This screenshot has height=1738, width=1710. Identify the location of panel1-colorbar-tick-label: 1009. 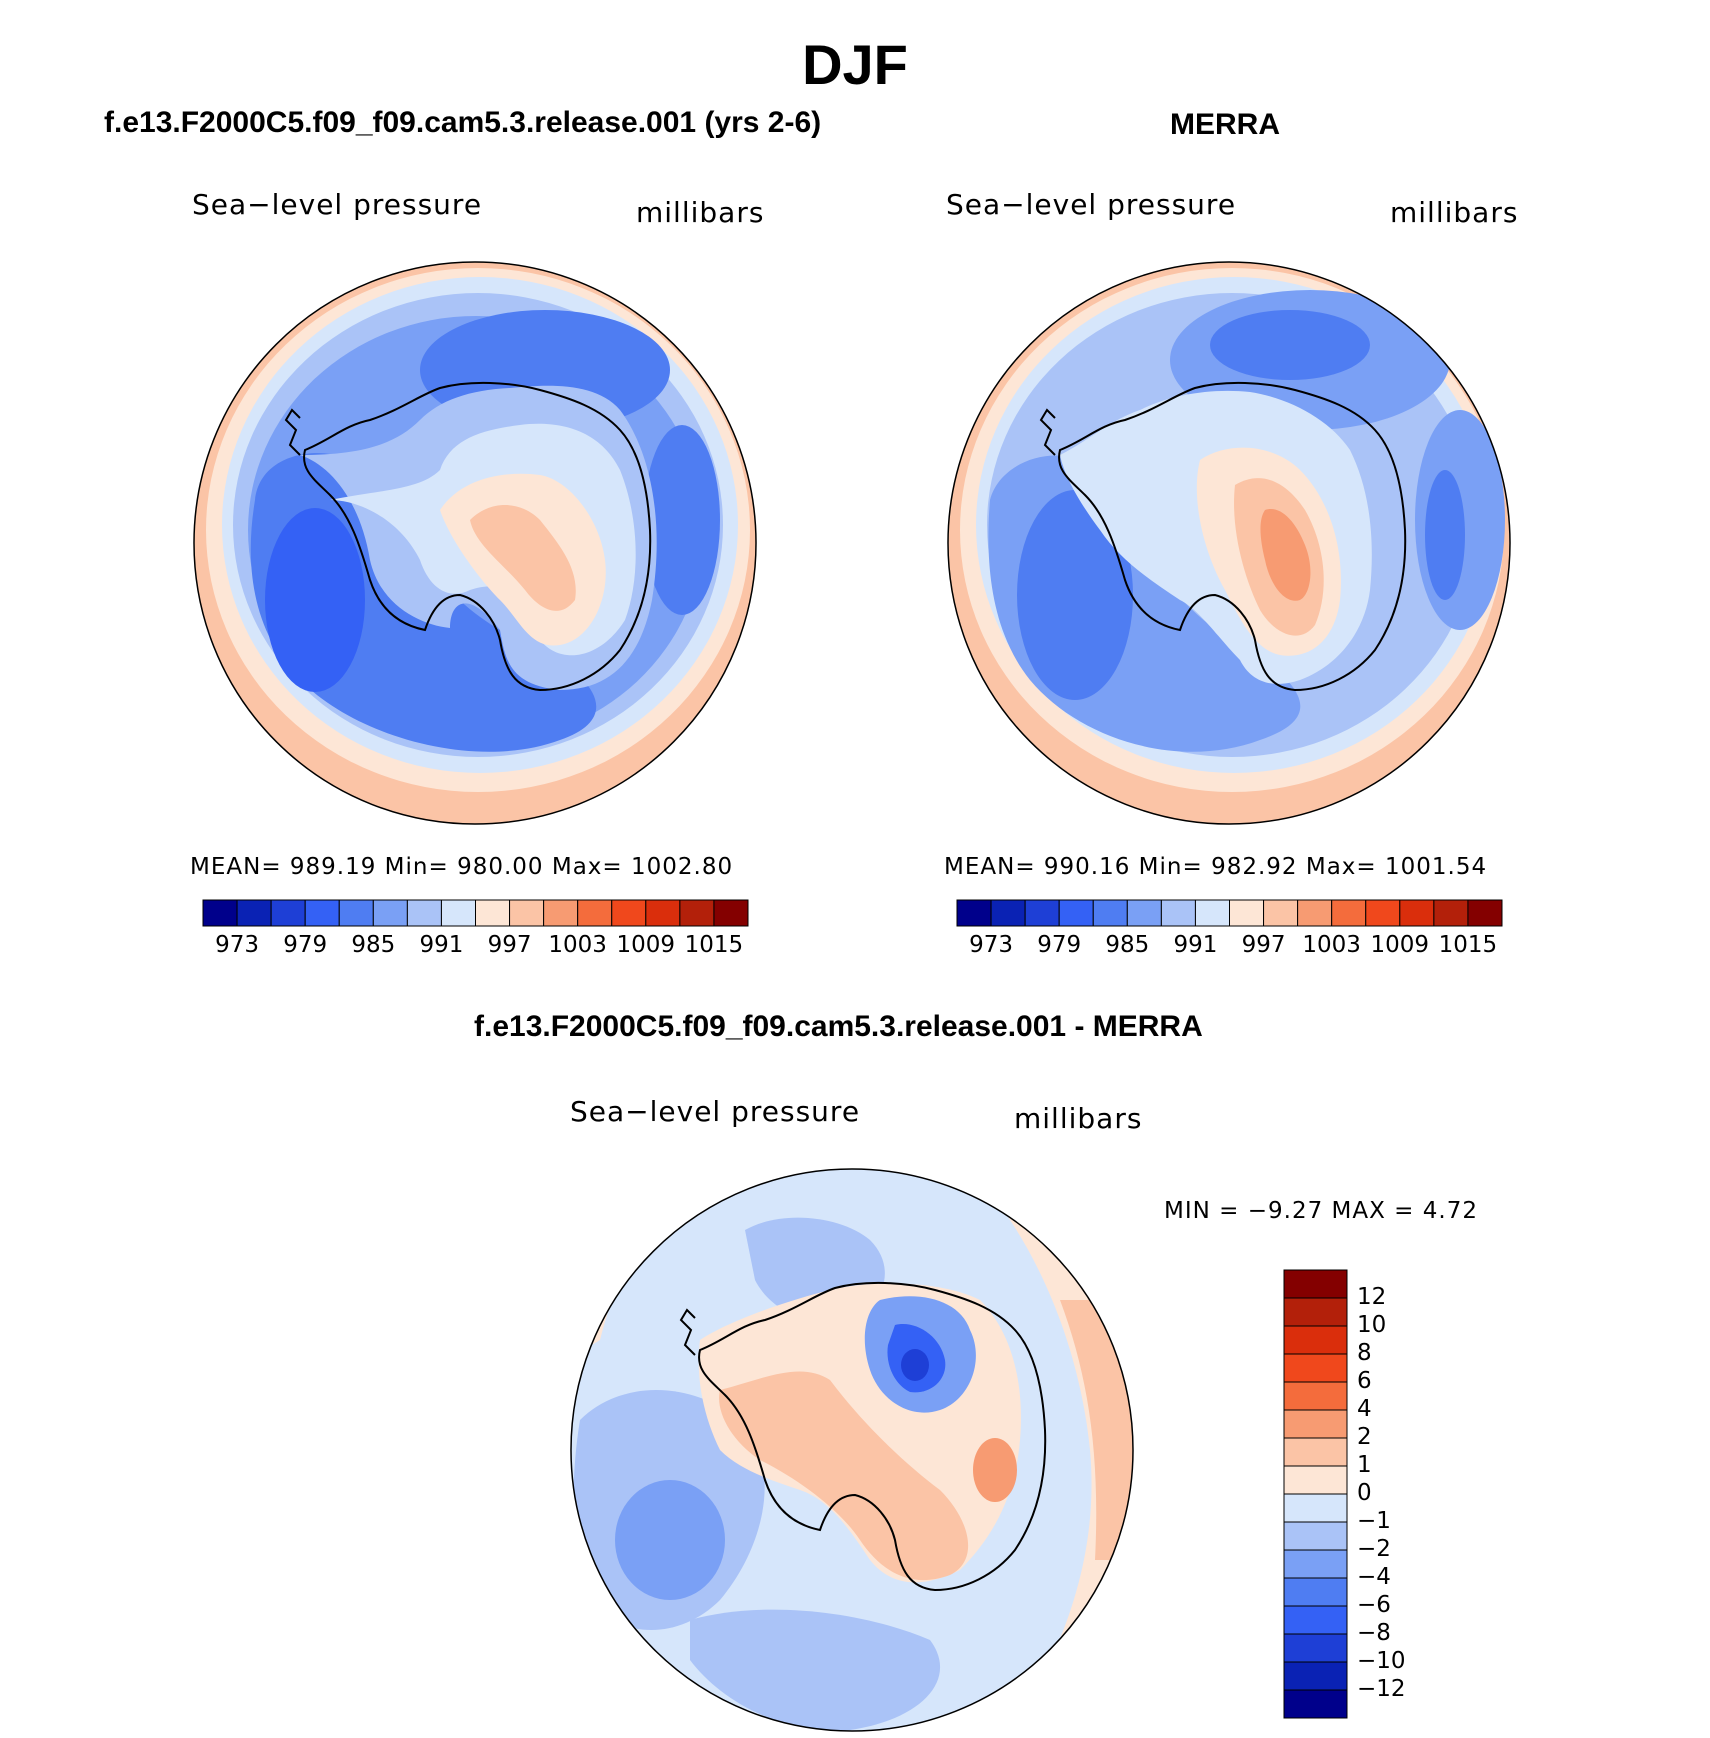
(646, 945).